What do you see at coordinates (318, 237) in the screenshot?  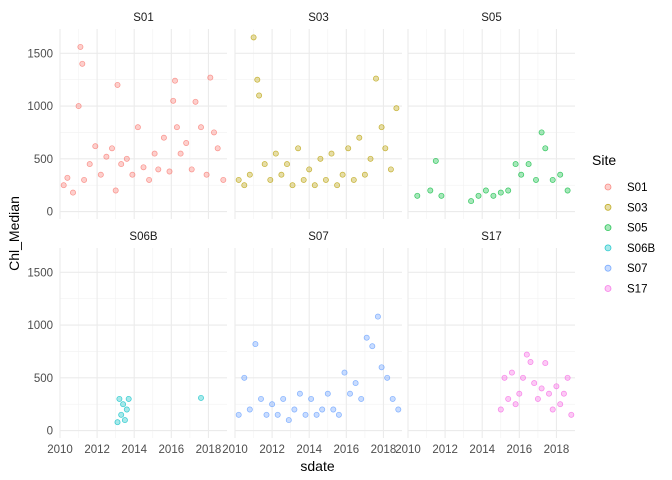 I see `facet-strip-label: S07` at bounding box center [318, 237].